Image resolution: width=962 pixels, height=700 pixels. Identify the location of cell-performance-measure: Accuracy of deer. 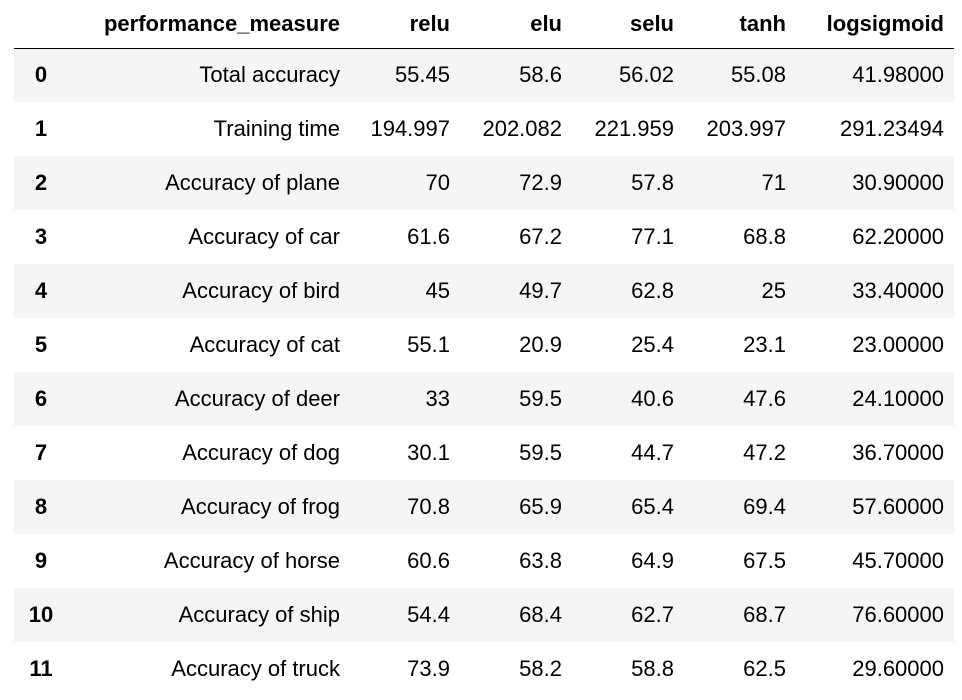
(257, 398).